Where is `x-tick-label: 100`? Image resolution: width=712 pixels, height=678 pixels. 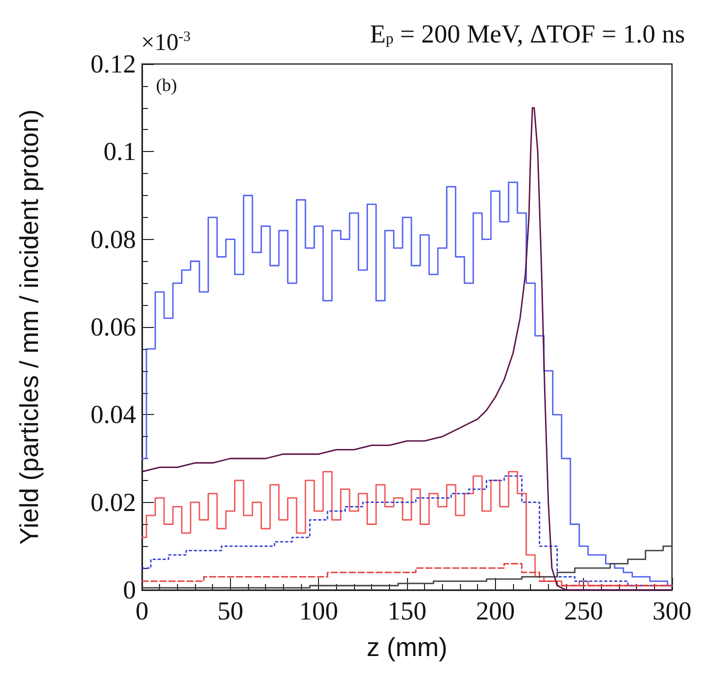
x-tick-label: 100 is located at coordinates (318, 611).